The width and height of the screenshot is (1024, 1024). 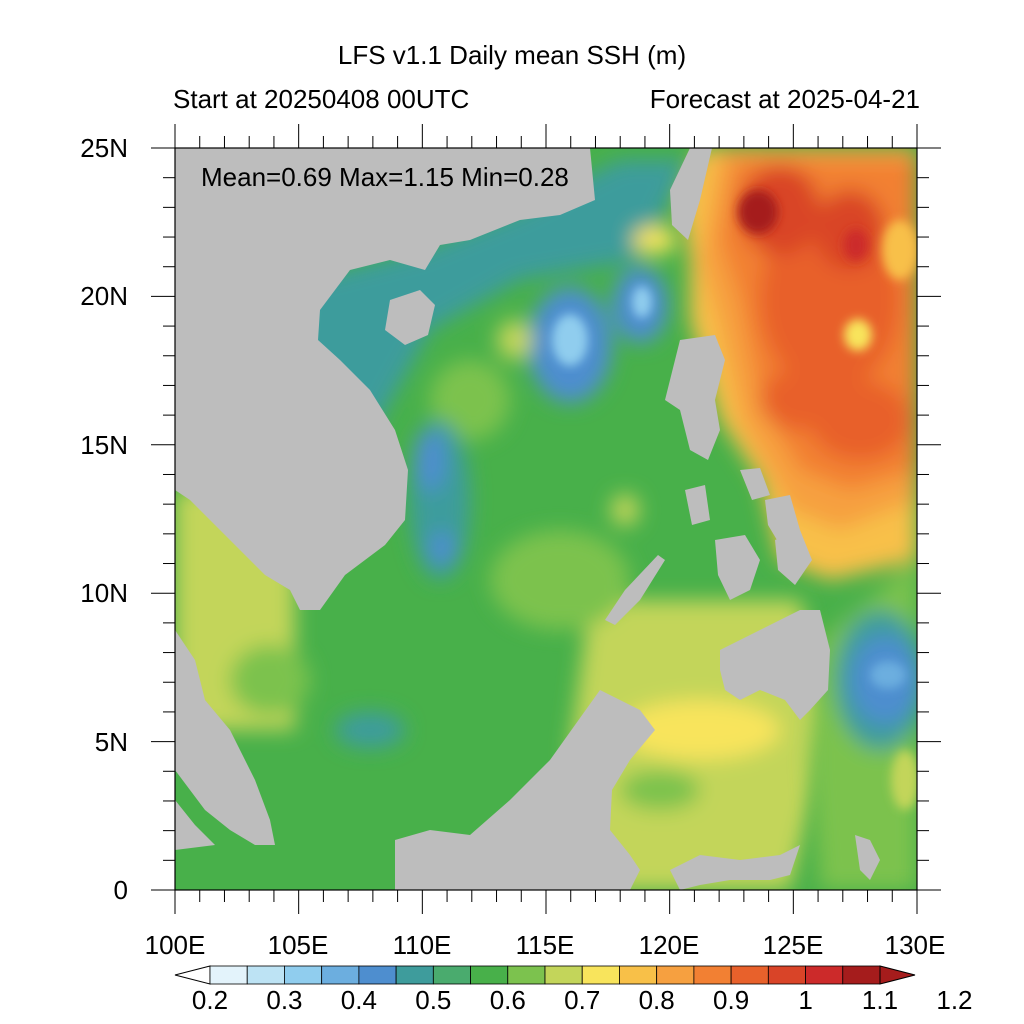 I want to click on land-taiwan, so click(x=691, y=194).